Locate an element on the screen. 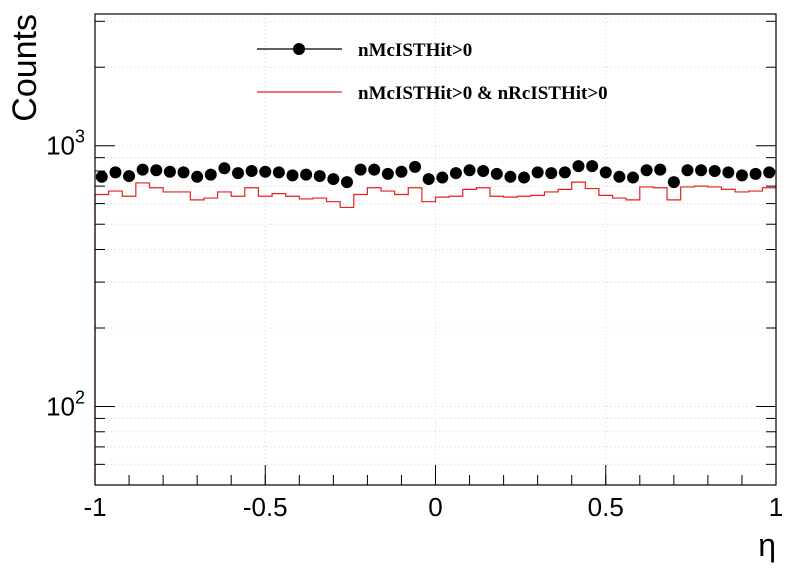 Image resolution: width=796 pixels, height=572 pixels. x-tick-label: 1 is located at coordinates (776, 507).